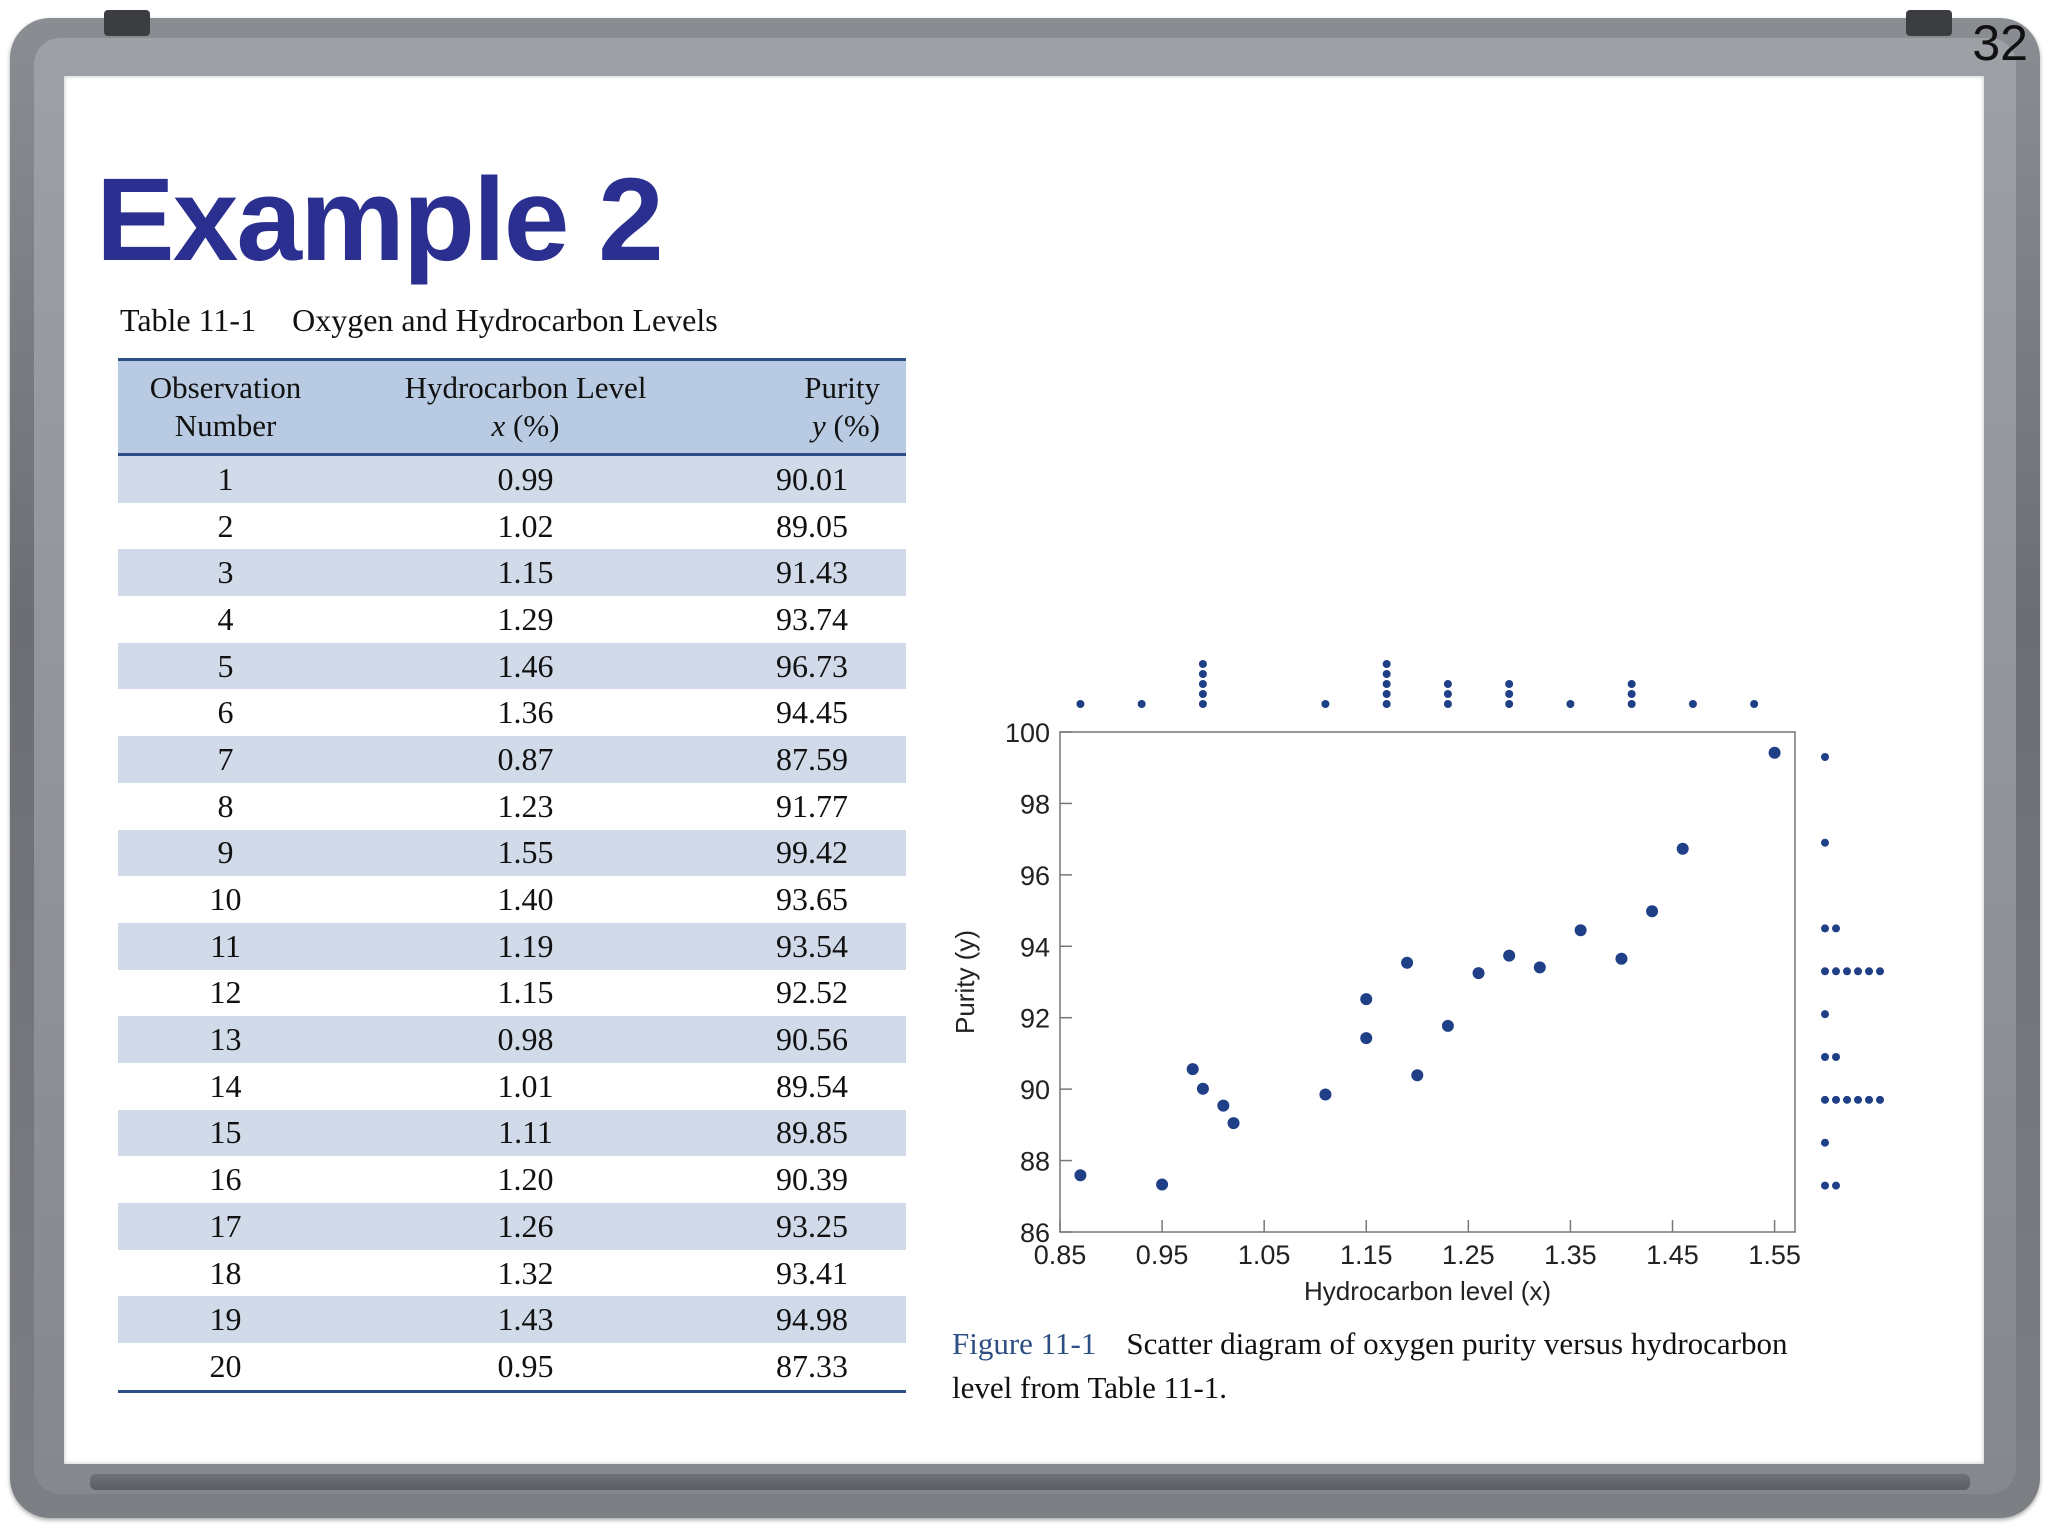 The height and width of the screenshot is (1536, 2048). I want to click on cell-observation: 20, so click(225, 1367).